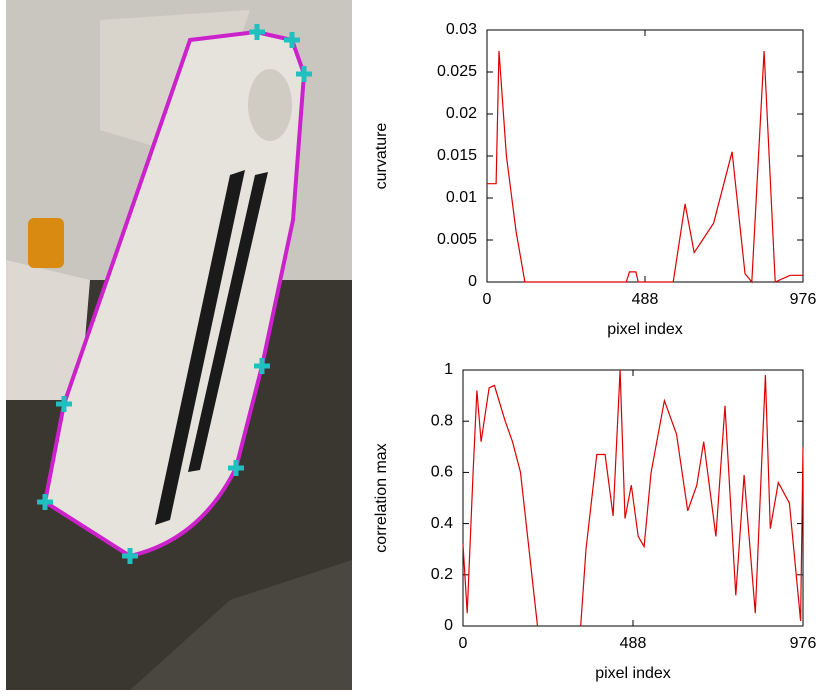 This screenshot has width=827, height=698. What do you see at coordinates (457, 239) in the screenshot?
I see `y-tick-label: 0.005` at bounding box center [457, 239].